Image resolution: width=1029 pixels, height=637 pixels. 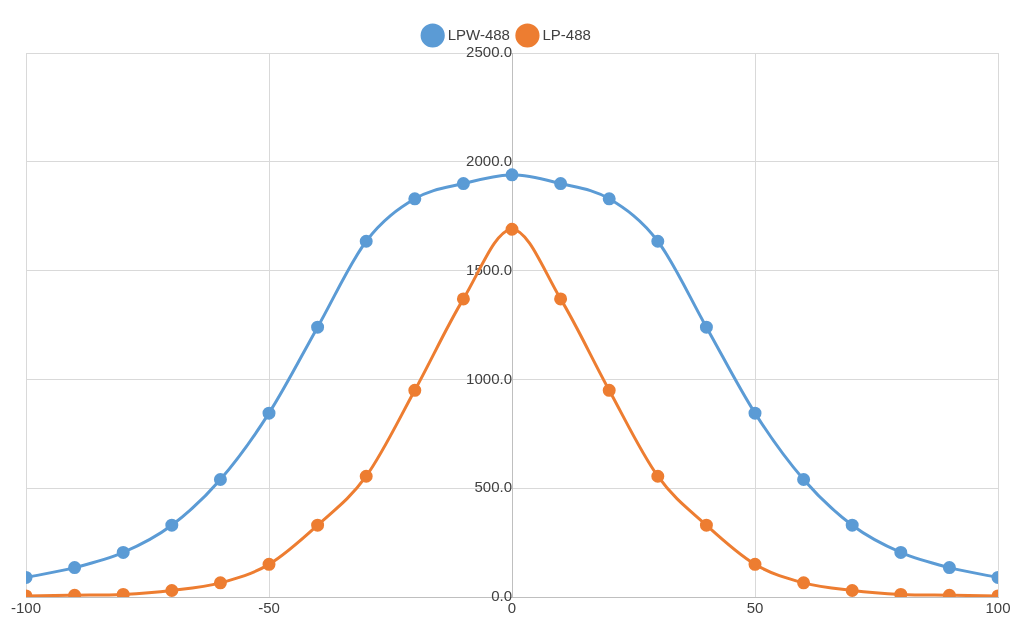 What do you see at coordinates (489, 378) in the screenshot?
I see `y-tick-label: 1000.0` at bounding box center [489, 378].